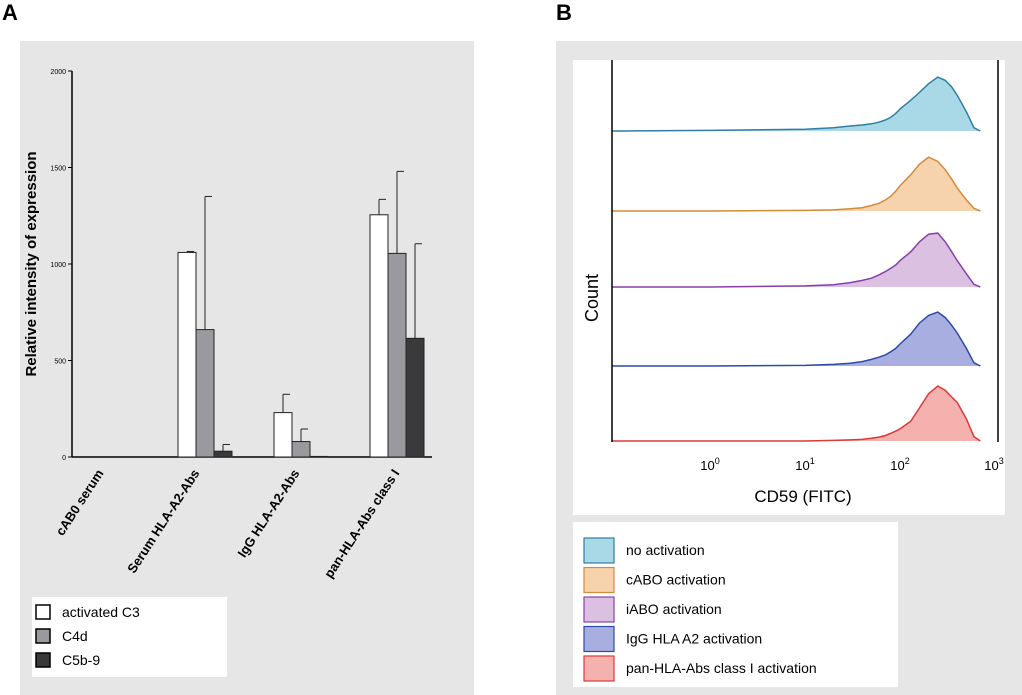 The height and width of the screenshot is (695, 1022). I want to click on y-axis-label: Count, so click(592, 298).